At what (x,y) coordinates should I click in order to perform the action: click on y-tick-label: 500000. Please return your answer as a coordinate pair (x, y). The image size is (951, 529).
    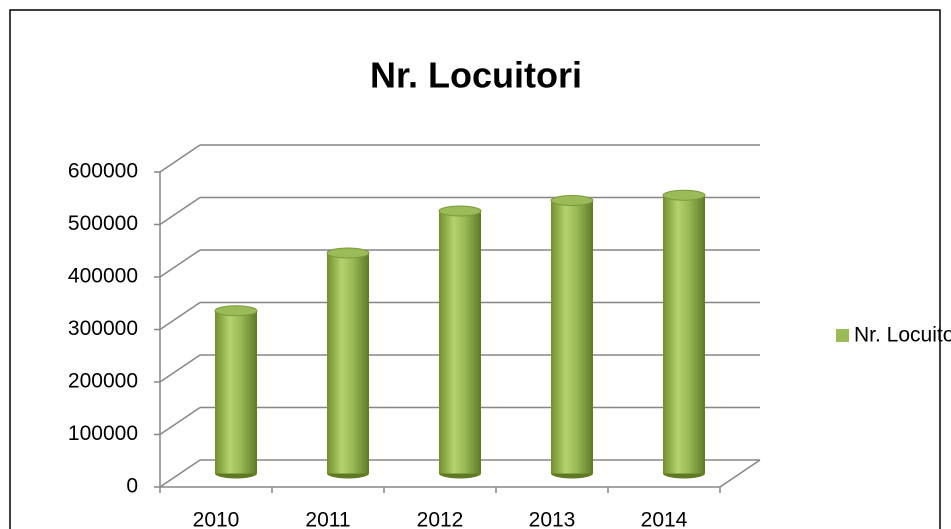
    Looking at the image, I should click on (103, 223).